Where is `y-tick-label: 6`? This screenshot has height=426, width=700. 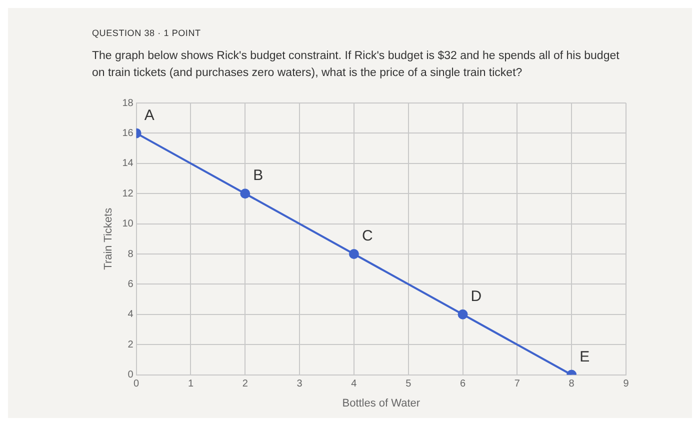
y-tick-label: 6 is located at coordinates (131, 284).